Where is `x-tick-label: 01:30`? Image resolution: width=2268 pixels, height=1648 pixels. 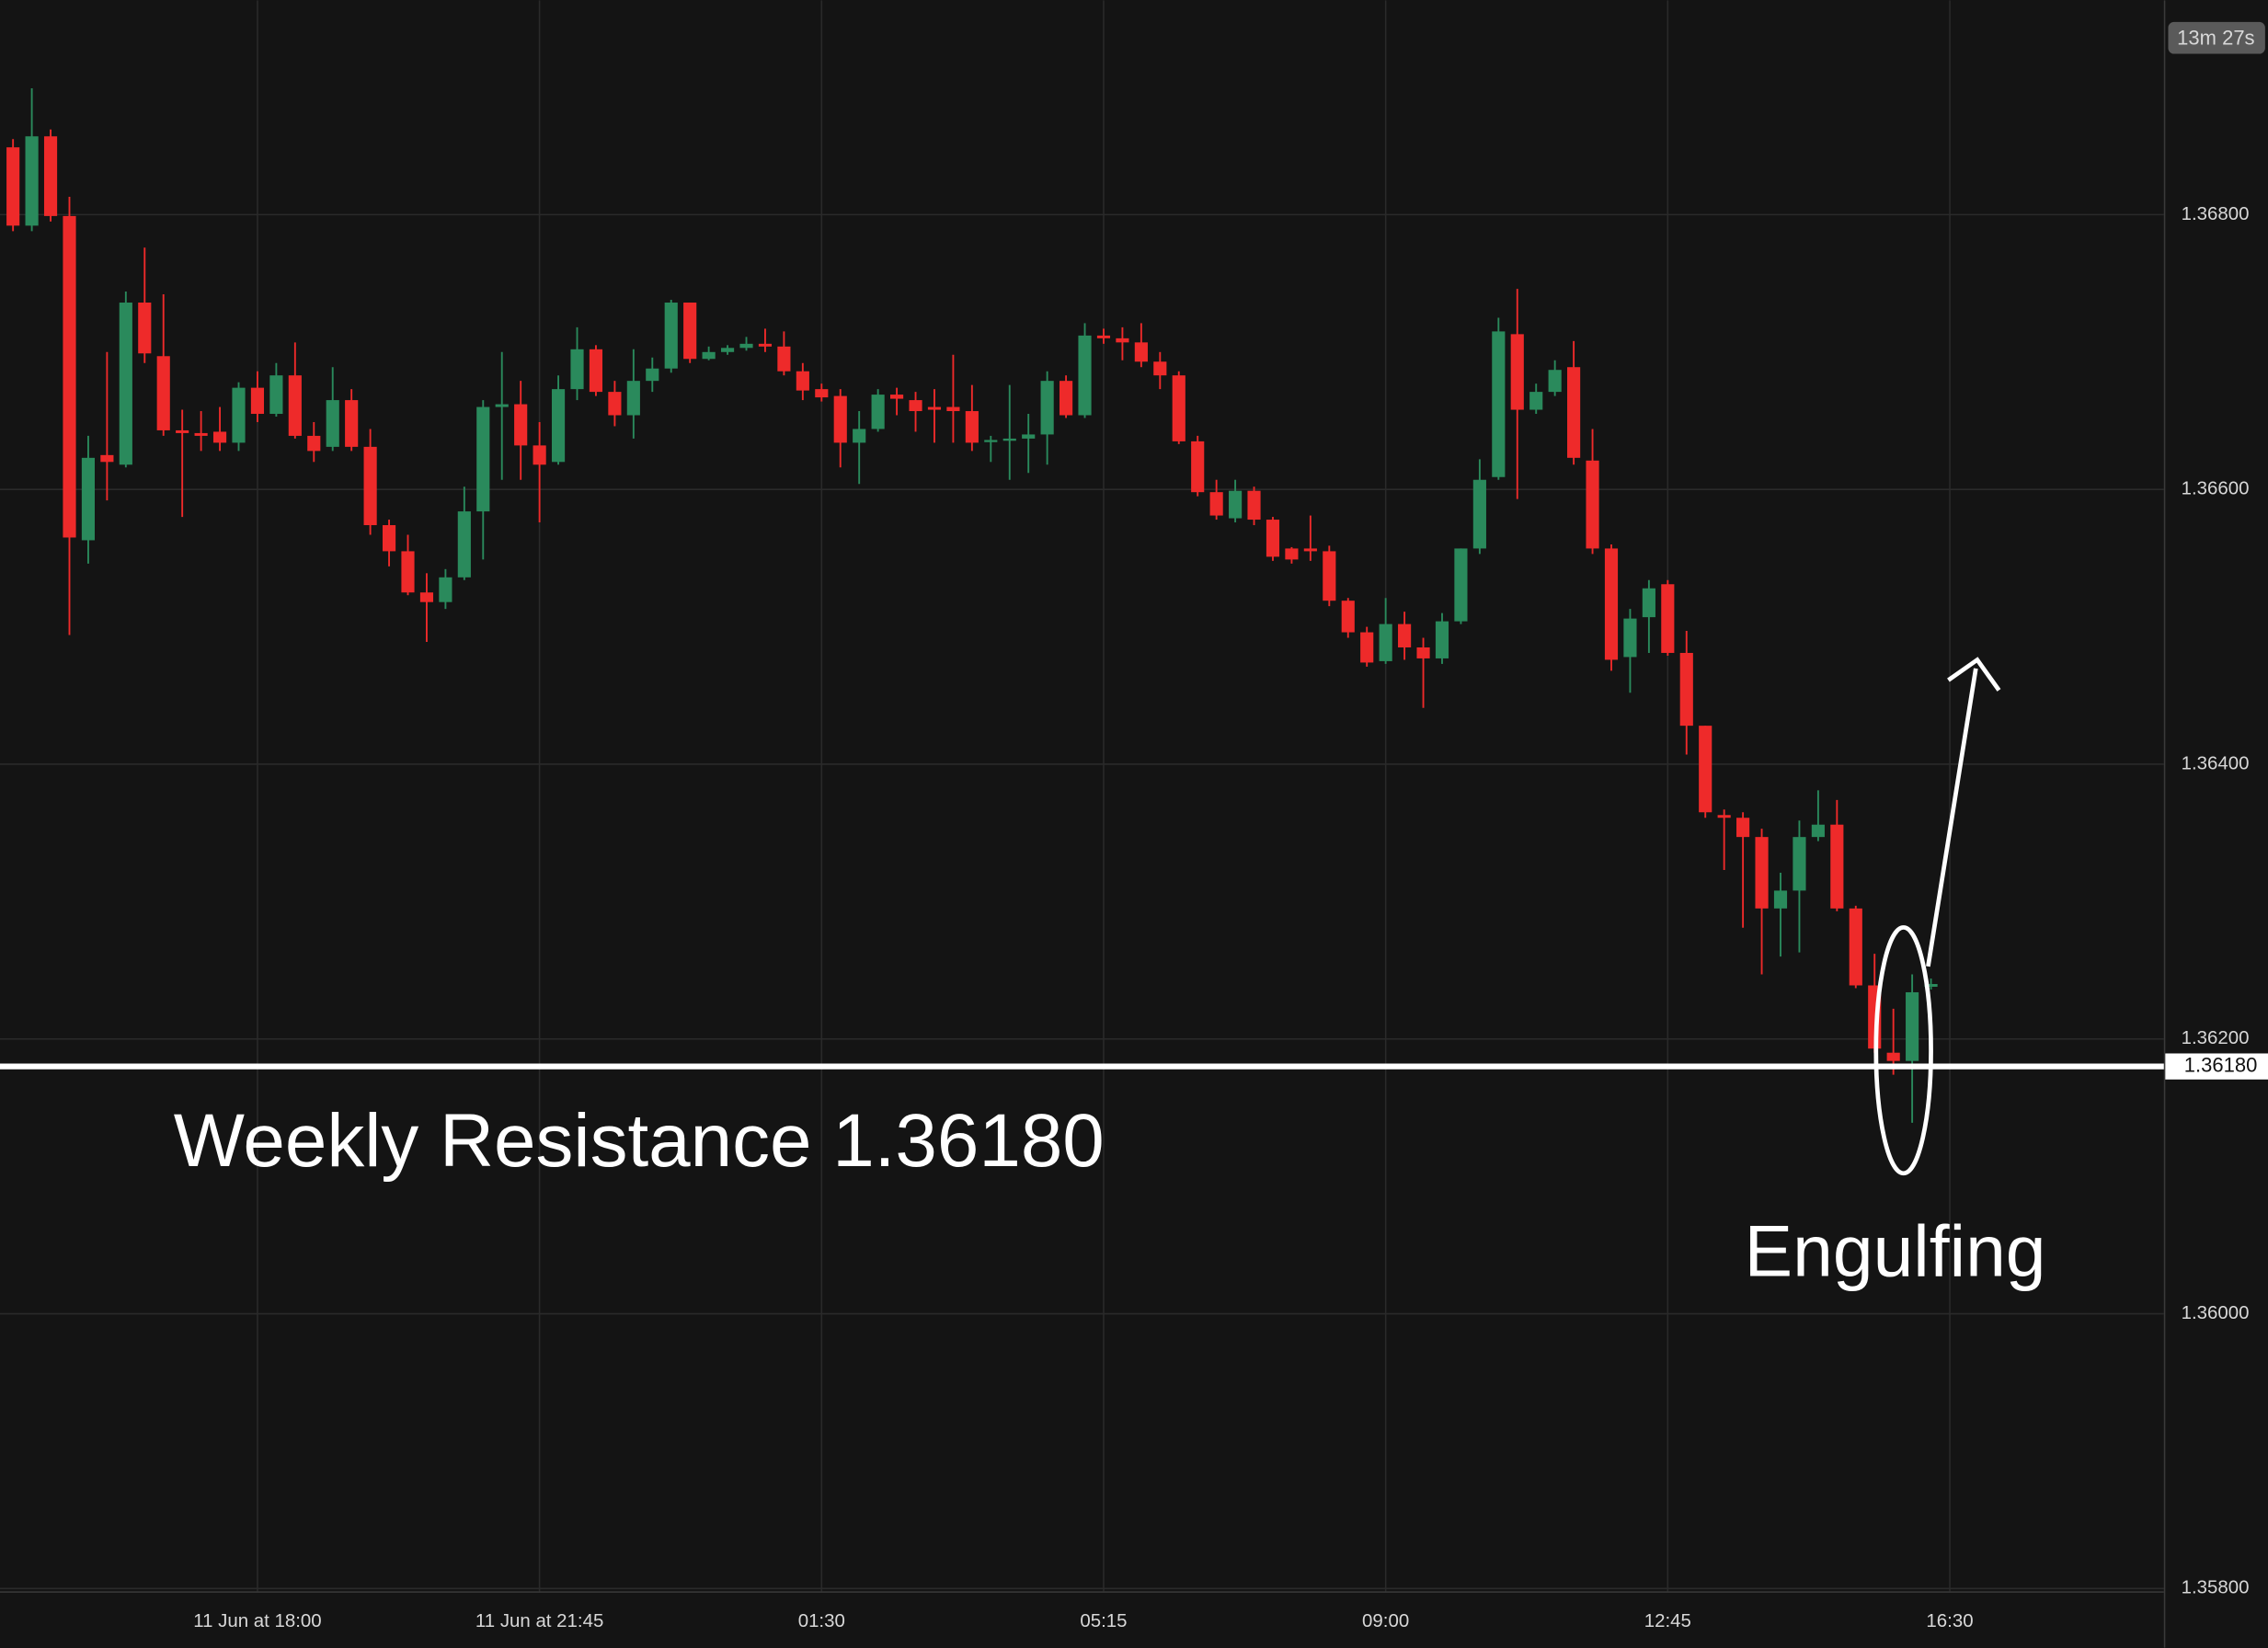 x-tick-label: 01:30 is located at coordinates (821, 1620).